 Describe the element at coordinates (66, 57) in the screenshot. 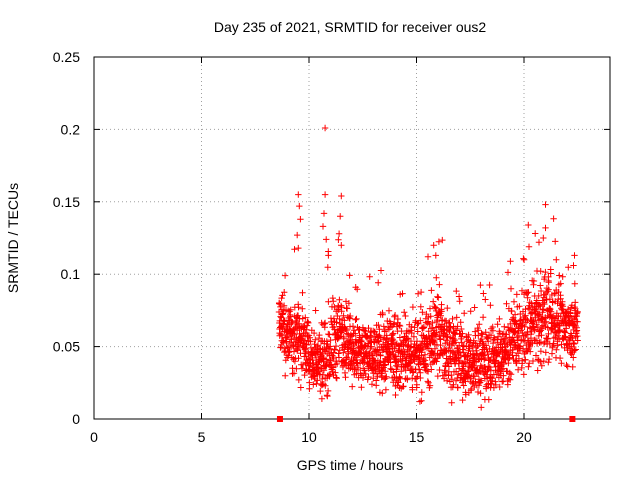

I see `y-tick-label: 0.25` at that location.